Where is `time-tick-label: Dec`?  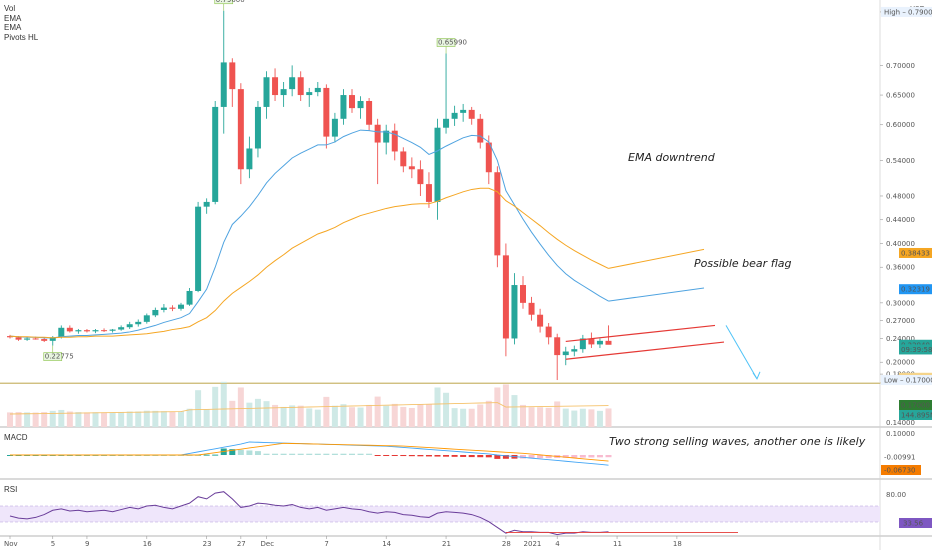 time-tick-label: Dec is located at coordinates (268, 544).